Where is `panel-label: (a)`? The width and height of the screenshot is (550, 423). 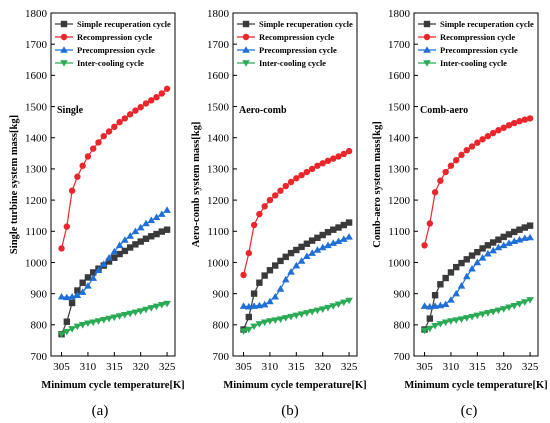 panel-label: (a) is located at coordinates (100, 411).